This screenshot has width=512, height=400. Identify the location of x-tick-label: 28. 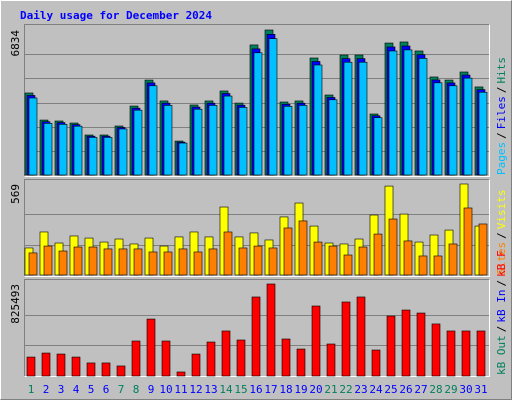
(435, 389).